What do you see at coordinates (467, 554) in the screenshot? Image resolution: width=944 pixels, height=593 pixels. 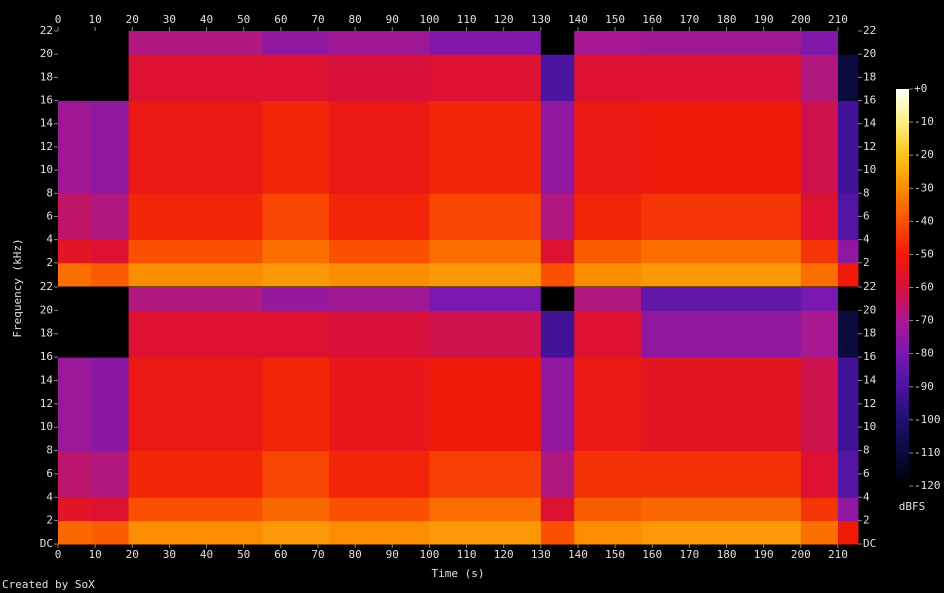 I see `x-tick-label: 110` at bounding box center [467, 554].